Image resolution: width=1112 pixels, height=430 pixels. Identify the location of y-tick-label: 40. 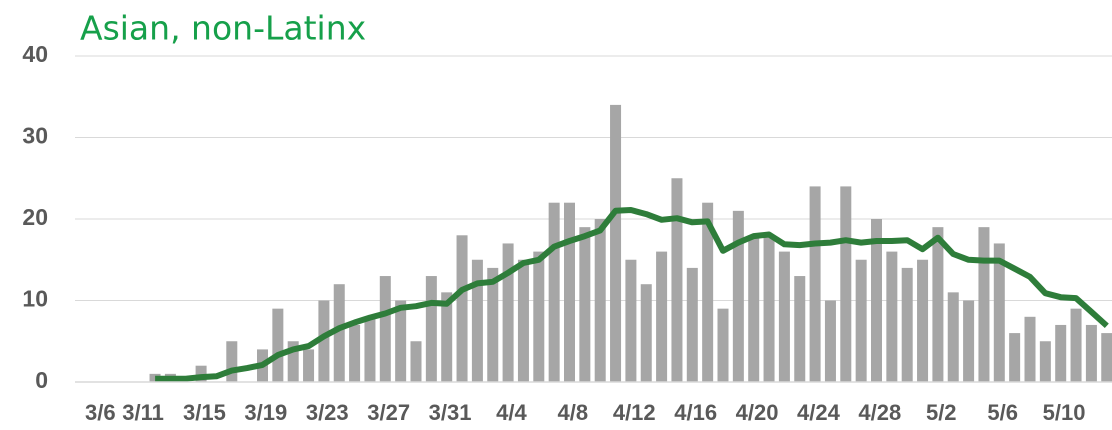
(35, 54).